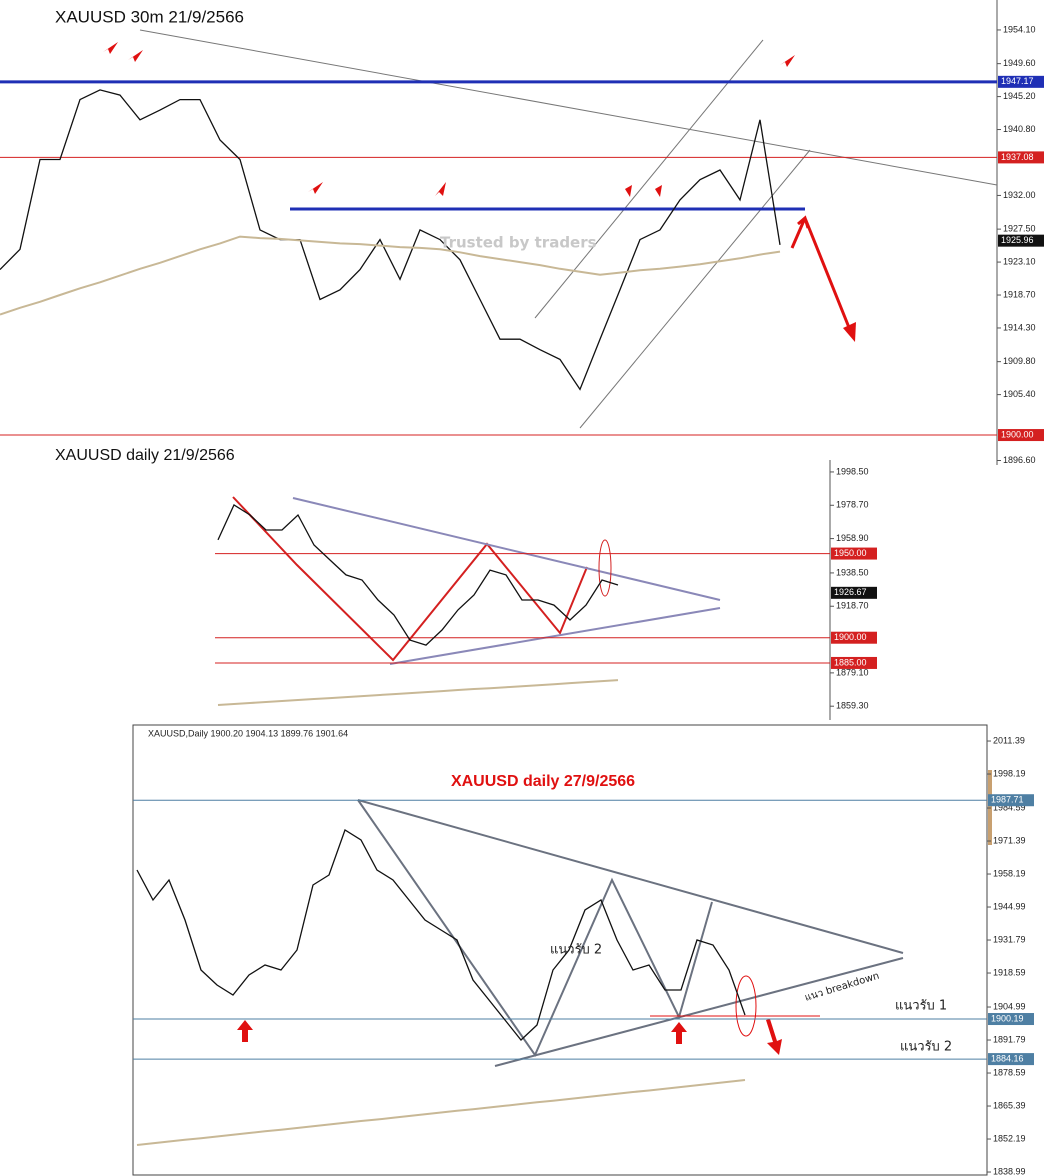 The image size is (1044, 1176). Describe the element at coordinates (1009, 840) in the screenshot. I see `y-tick-label: 1971.39` at that location.